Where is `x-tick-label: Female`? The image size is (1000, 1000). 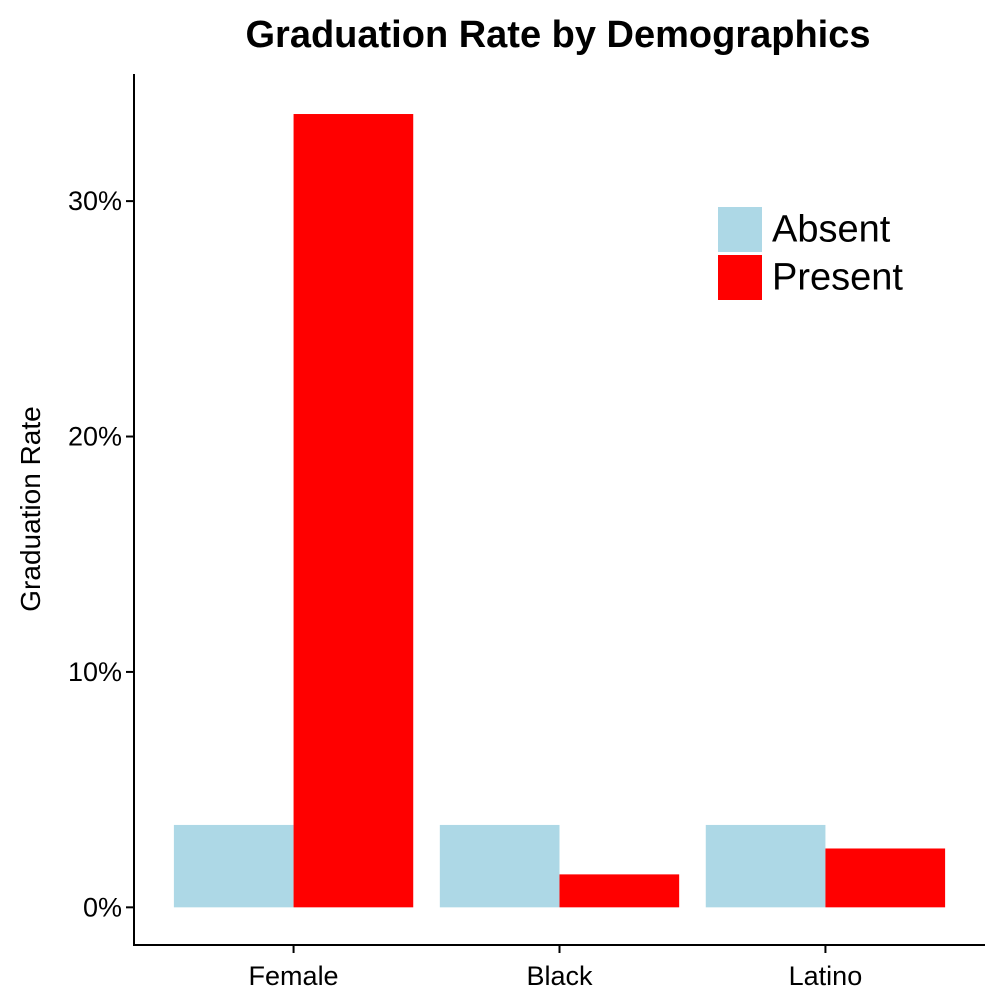 x-tick-label: Female is located at coordinates (294, 976).